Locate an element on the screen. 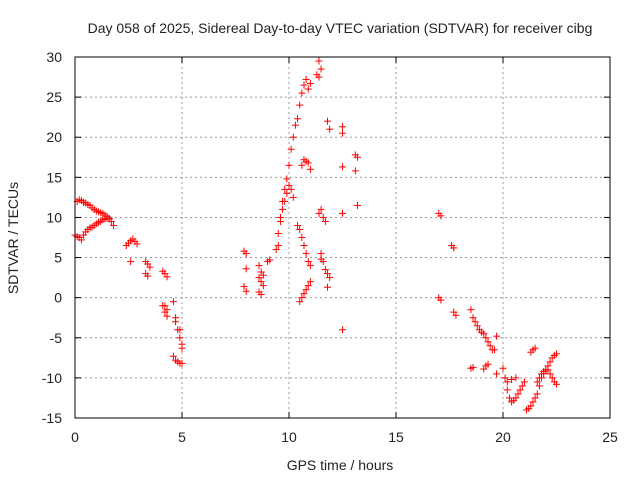 This screenshot has width=640, height=480. y-tick-label: 5 is located at coordinates (58, 258).